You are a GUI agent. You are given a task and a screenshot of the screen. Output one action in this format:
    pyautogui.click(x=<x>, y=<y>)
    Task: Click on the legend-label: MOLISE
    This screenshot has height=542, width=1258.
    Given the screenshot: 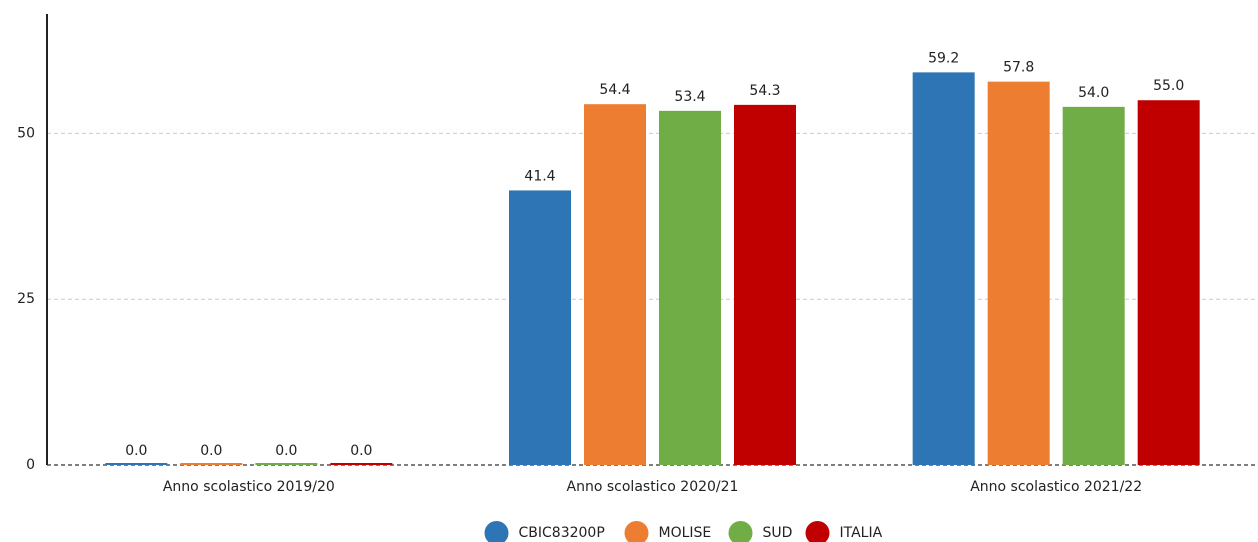 What is the action you would take?
    pyautogui.click(x=685, y=533)
    